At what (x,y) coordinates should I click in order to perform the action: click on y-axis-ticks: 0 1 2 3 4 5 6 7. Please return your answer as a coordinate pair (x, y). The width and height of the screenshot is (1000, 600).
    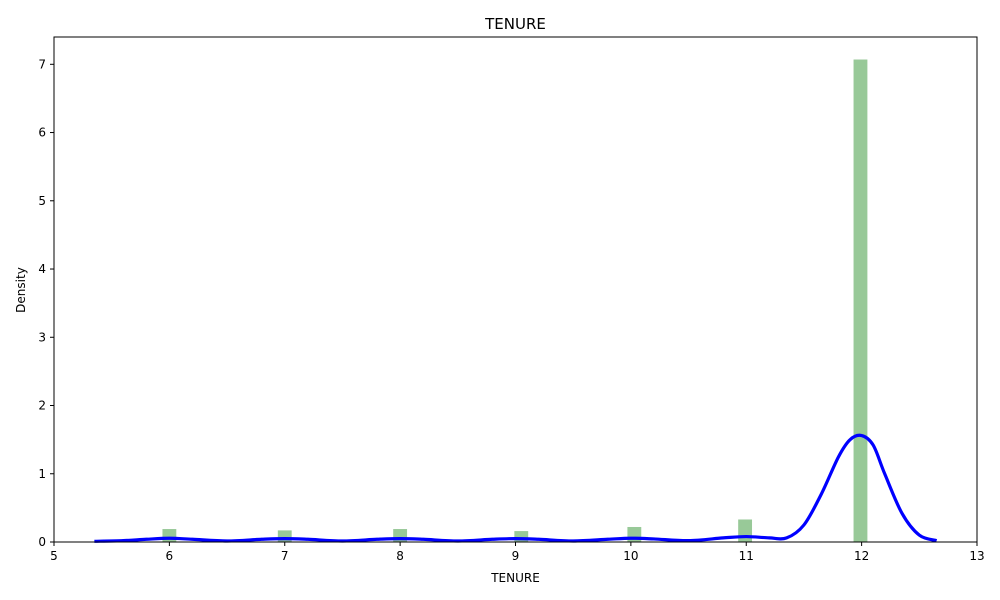
    Looking at the image, I should click on (46, 303).